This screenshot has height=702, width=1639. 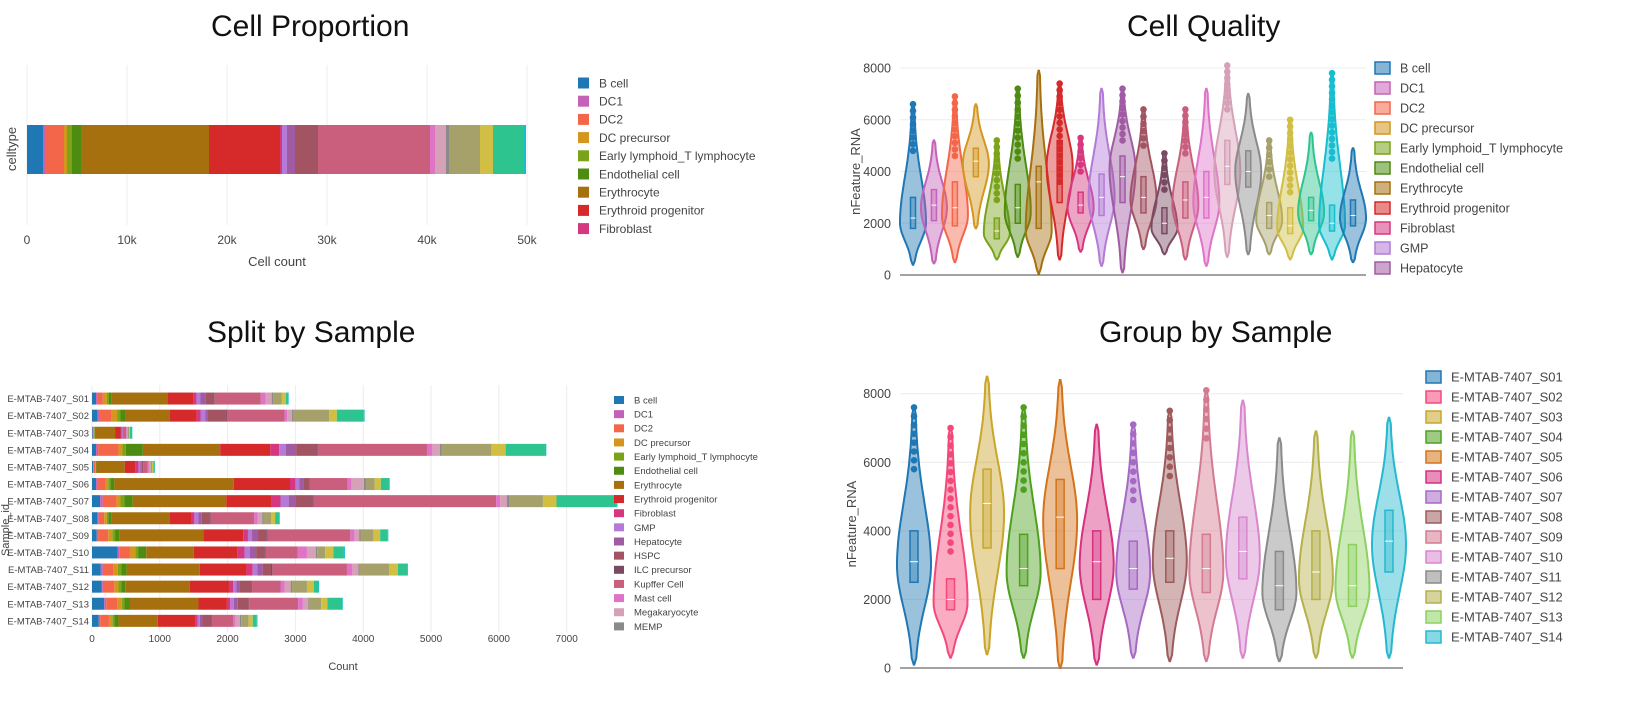 I want to click on x-tick-label: 7000, so click(x=567, y=639).